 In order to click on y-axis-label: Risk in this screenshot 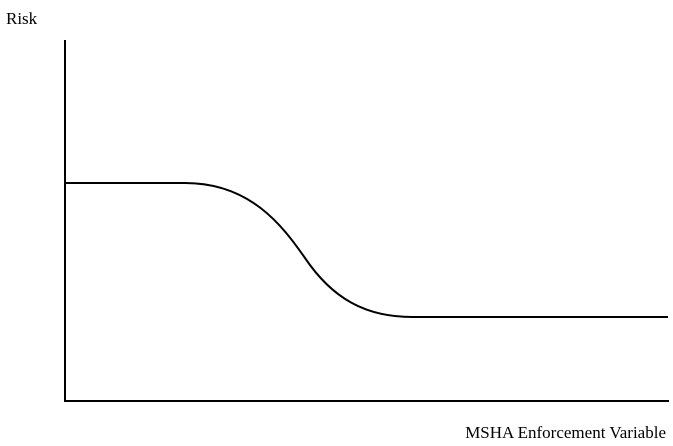, I will do `click(22, 18)`.